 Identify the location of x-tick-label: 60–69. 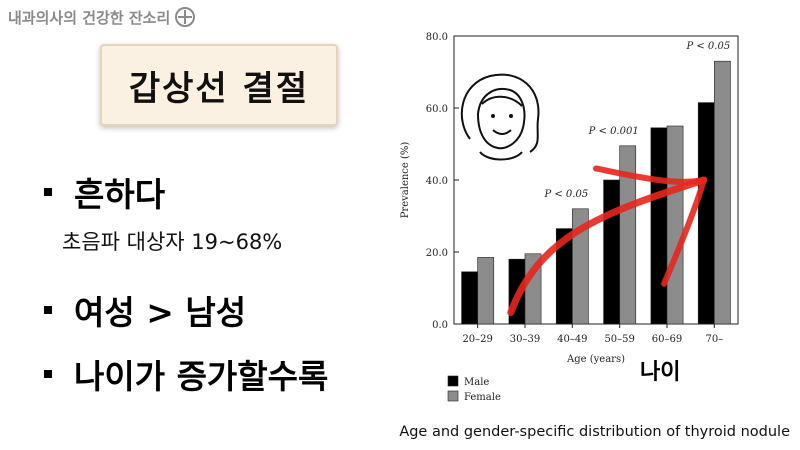
(667, 339).